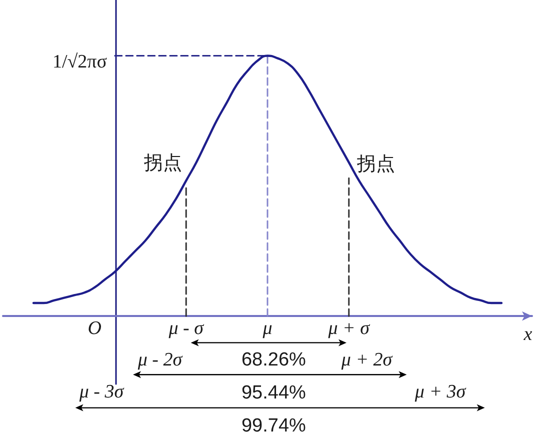  I want to click on x-tick-label: μ - σ, so click(186, 329).